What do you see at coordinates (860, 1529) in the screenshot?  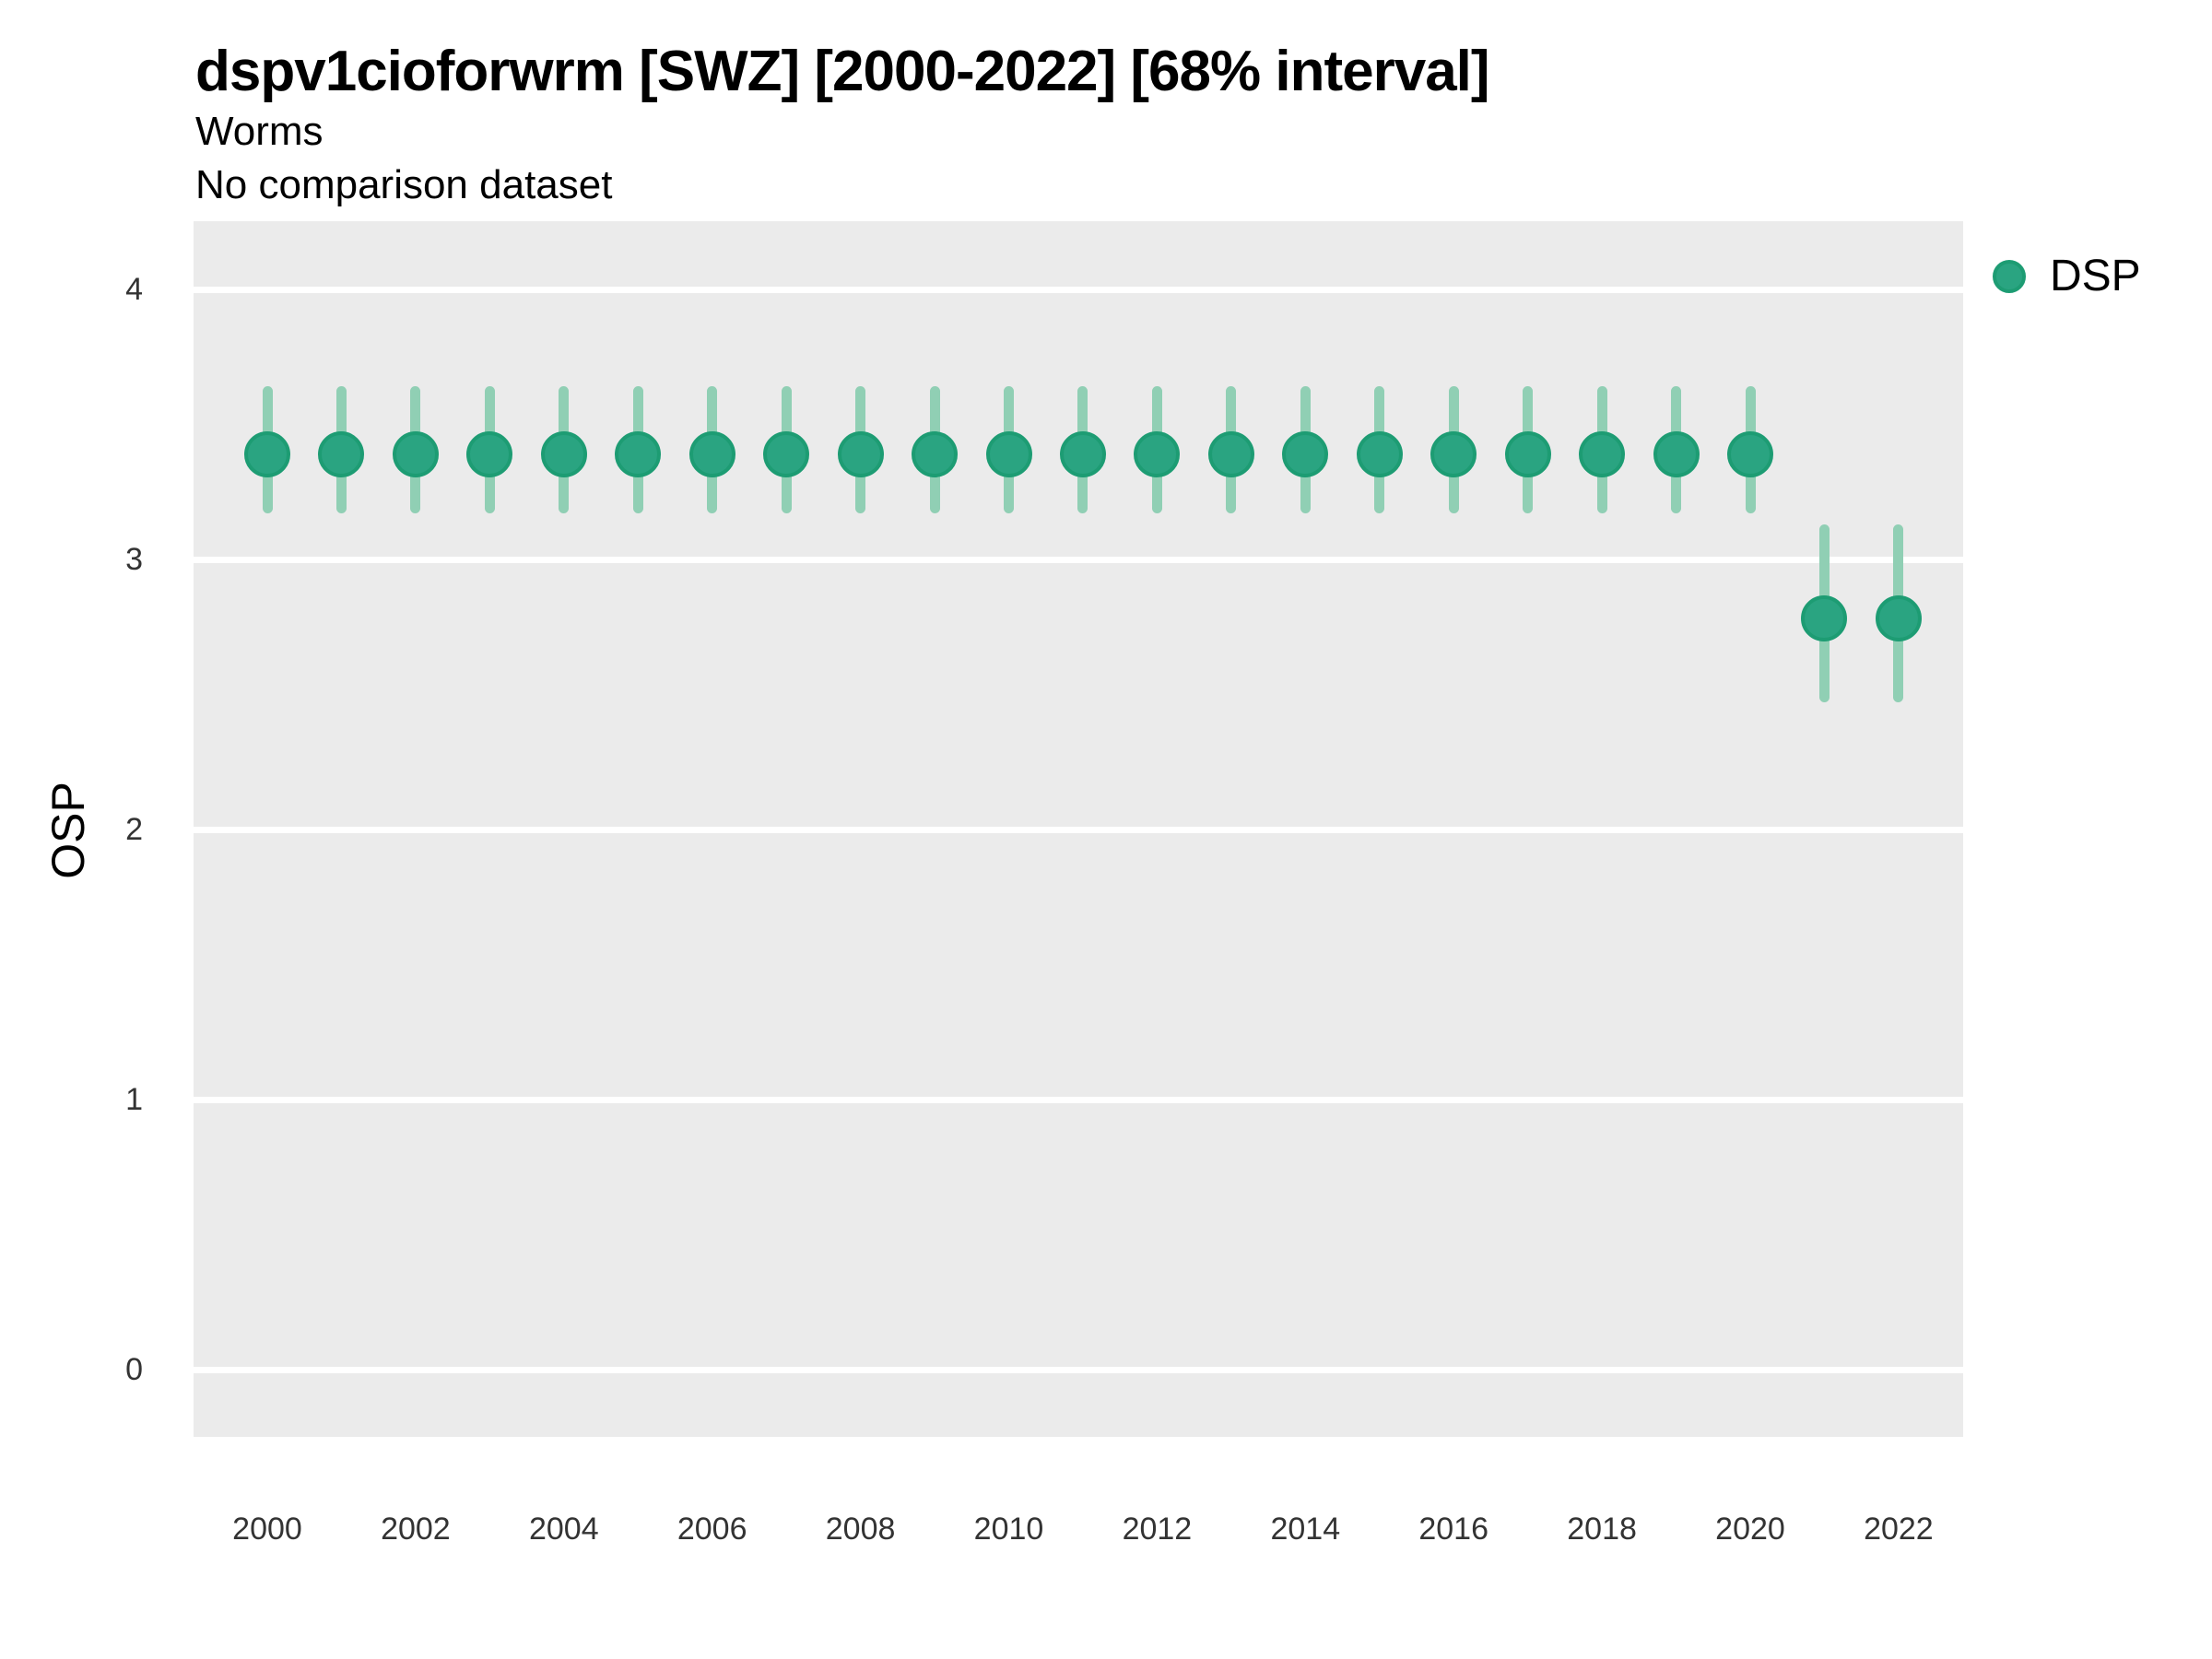 I see `x-tick-label: 2008` at bounding box center [860, 1529].